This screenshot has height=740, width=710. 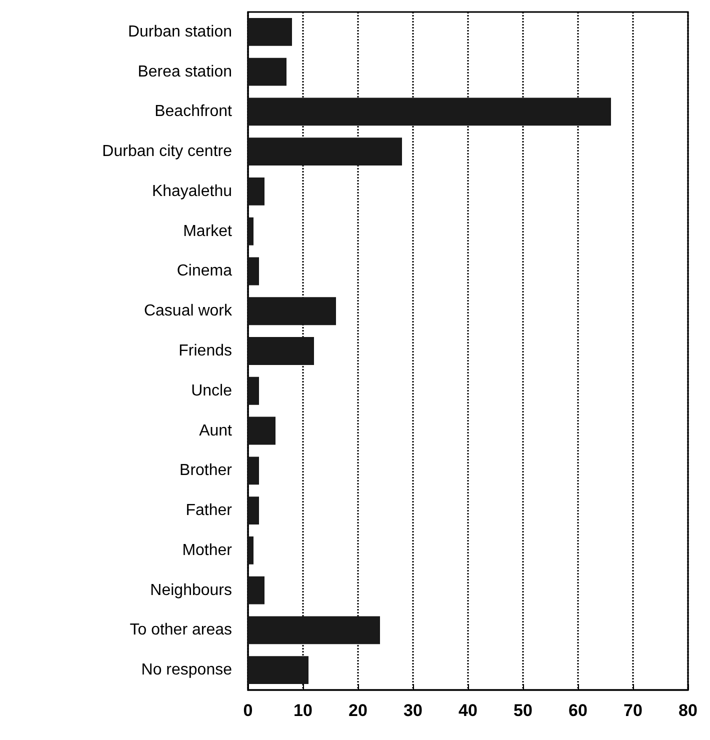 What do you see at coordinates (188, 311) in the screenshot?
I see `y-tick-label: Casual work` at bounding box center [188, 311].